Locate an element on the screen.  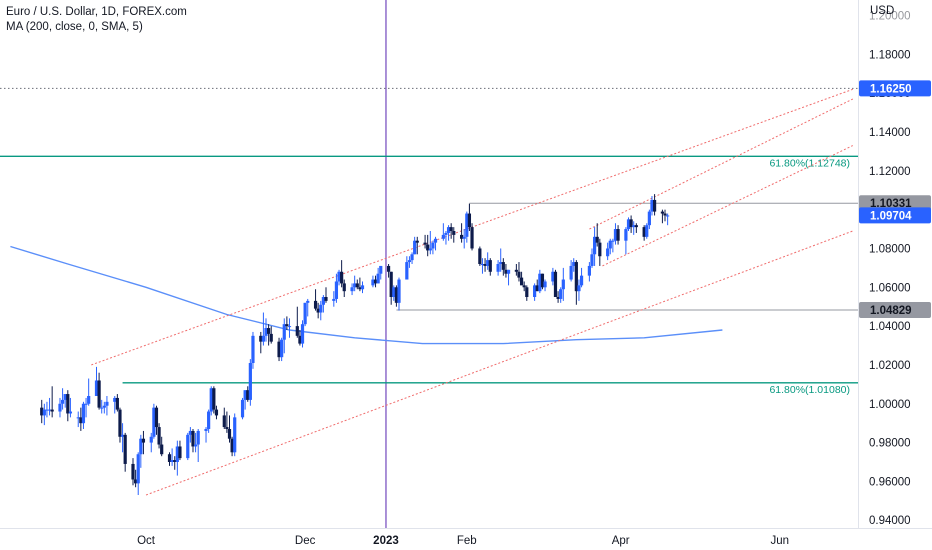
price-tick-3: 1.14000 is located at coordinates (890, 133).